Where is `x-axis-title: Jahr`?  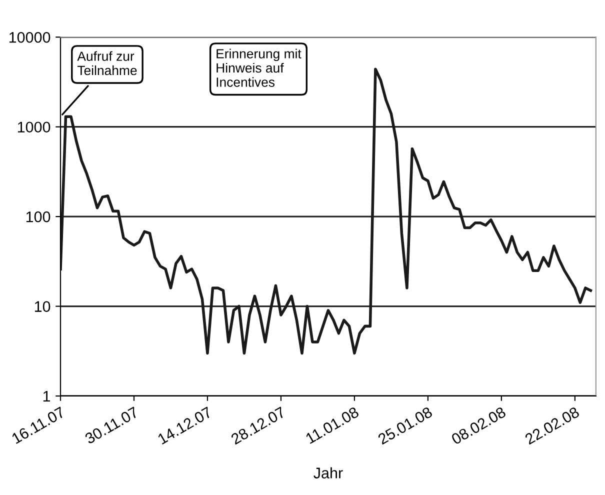
x-axis-title: Jahr is located at coordinates (328, 472).